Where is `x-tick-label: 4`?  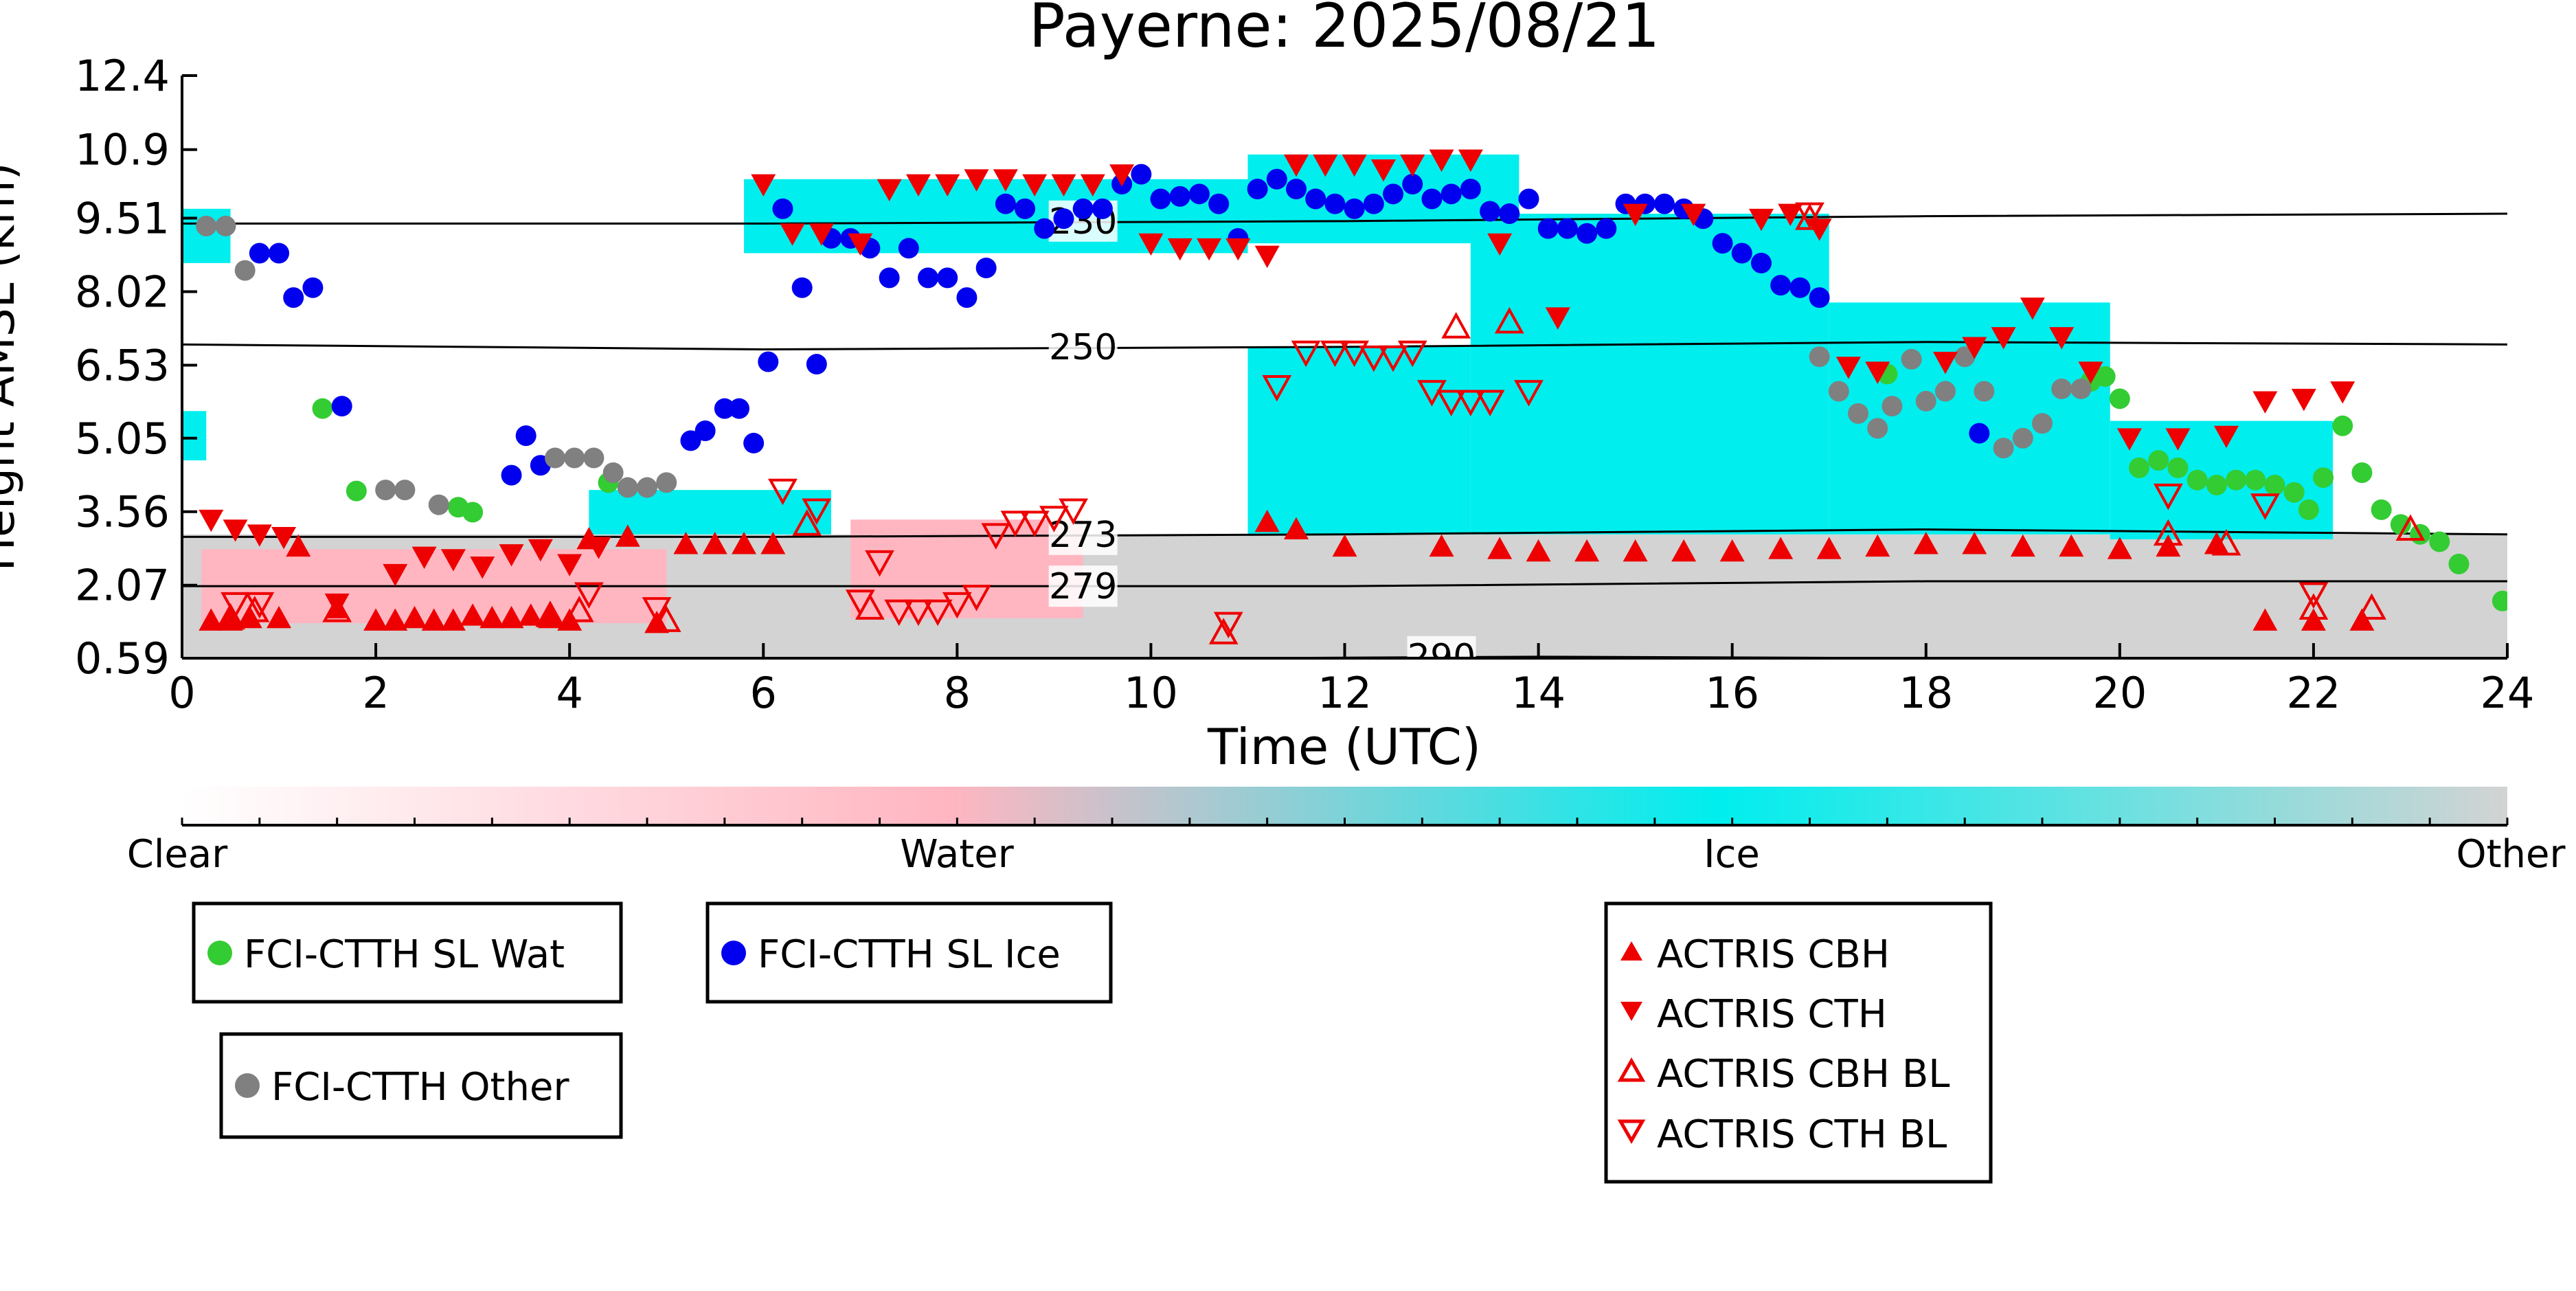 x-tick-label: 4 is located at coordinates (569, 693).